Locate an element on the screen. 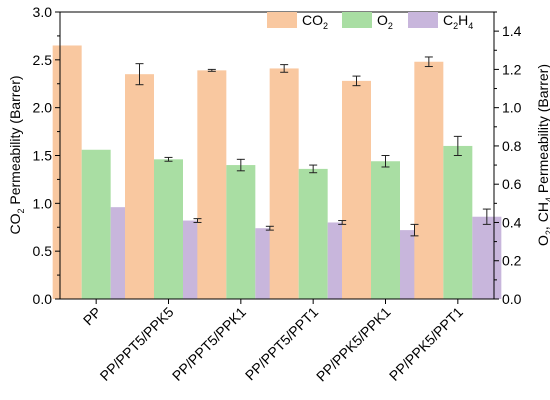 The image size is (550, 400). legend-label-co2: CO2 is located at coordinates (315, 21).